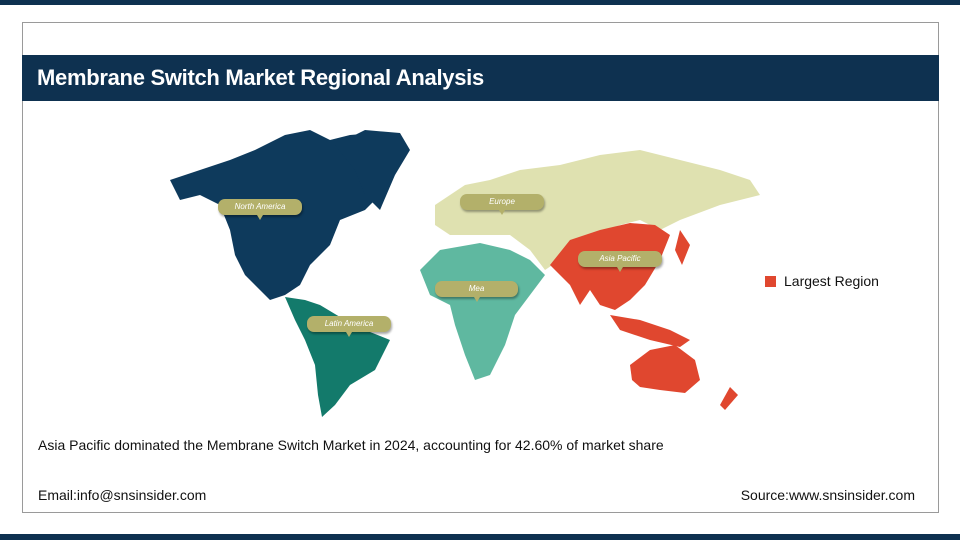  I want to click on bottom-bar, so click(480, 537).